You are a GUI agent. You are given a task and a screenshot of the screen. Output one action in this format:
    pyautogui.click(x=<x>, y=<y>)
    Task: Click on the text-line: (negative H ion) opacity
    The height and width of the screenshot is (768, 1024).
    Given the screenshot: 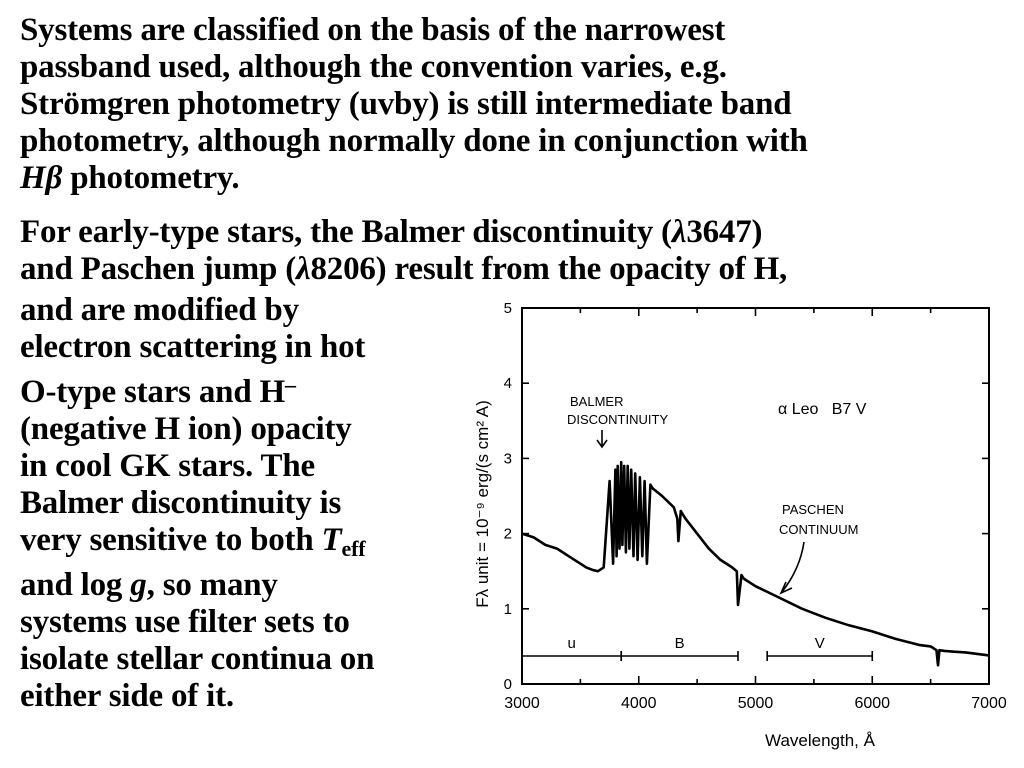 What is the action you would take?
    pyautogui.click(x=186, y=429)
    